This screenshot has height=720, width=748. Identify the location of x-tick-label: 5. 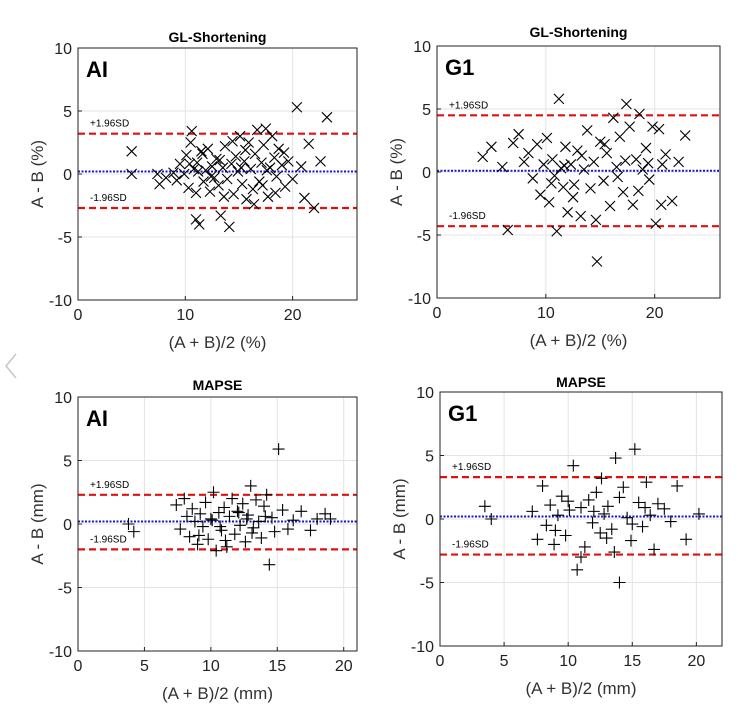
(144, 666).